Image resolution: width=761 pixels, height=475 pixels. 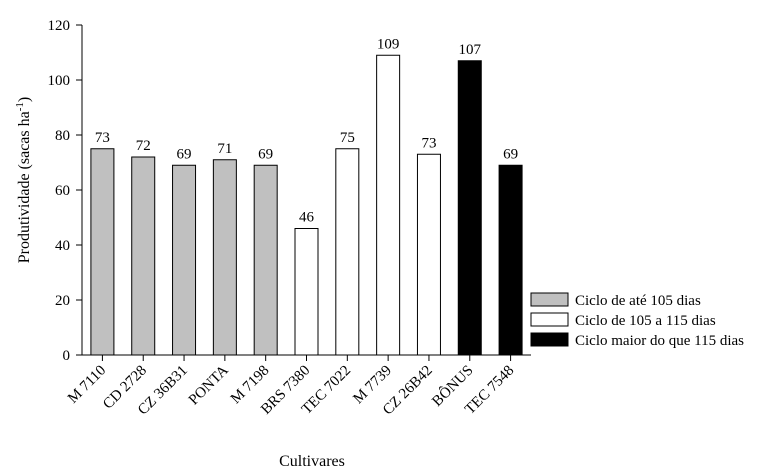 I want to click on legend-label: Ciclo de 105 a 115 dias, so click(x=645, y=321).